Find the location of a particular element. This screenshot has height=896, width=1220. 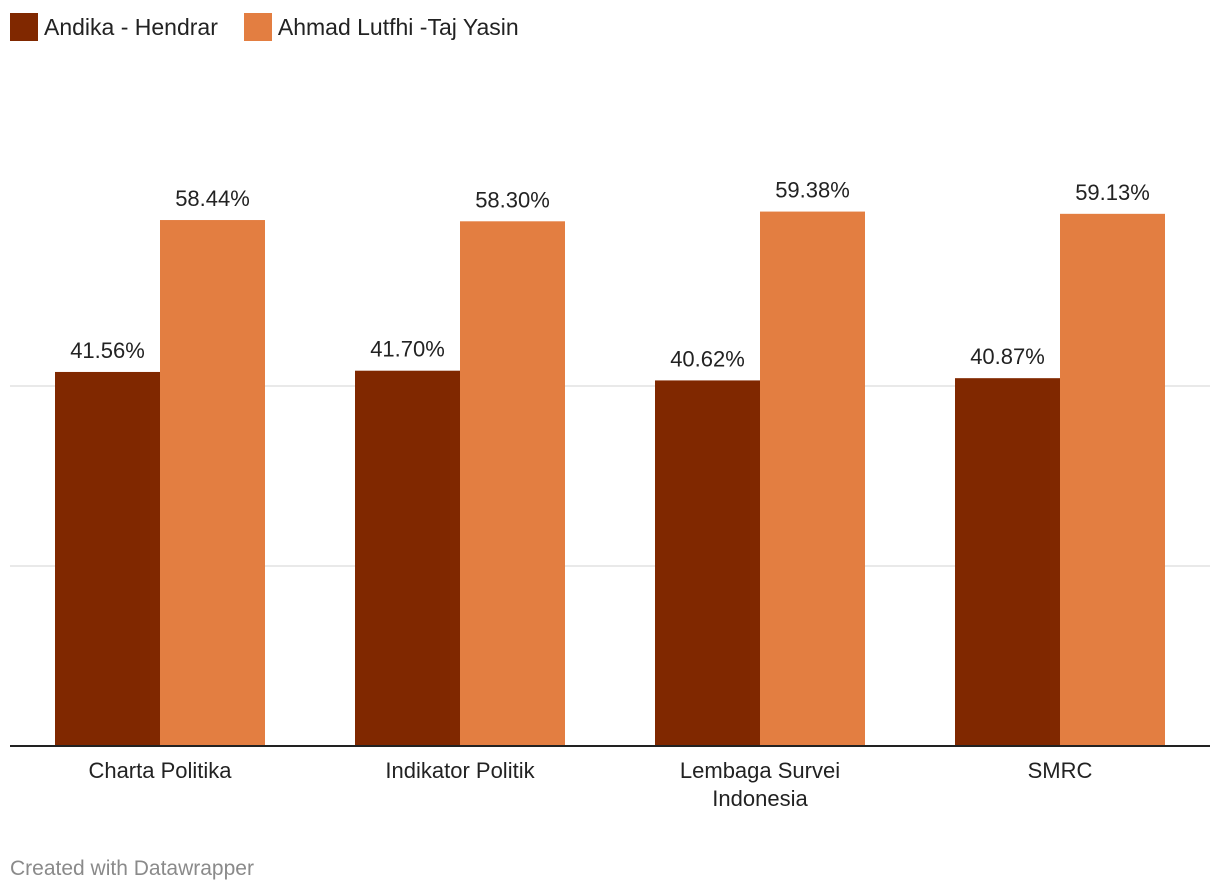

legend-item-andika-hendrar: Andika - Hendrar is located at coordinates (114, 27).